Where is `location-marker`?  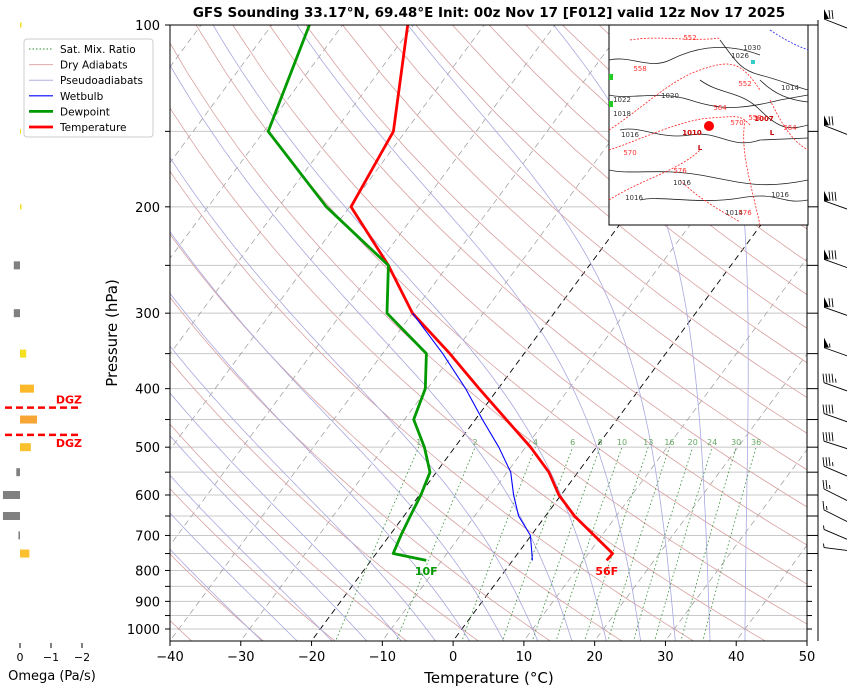
location-marker is located at coordinates (709, 126).